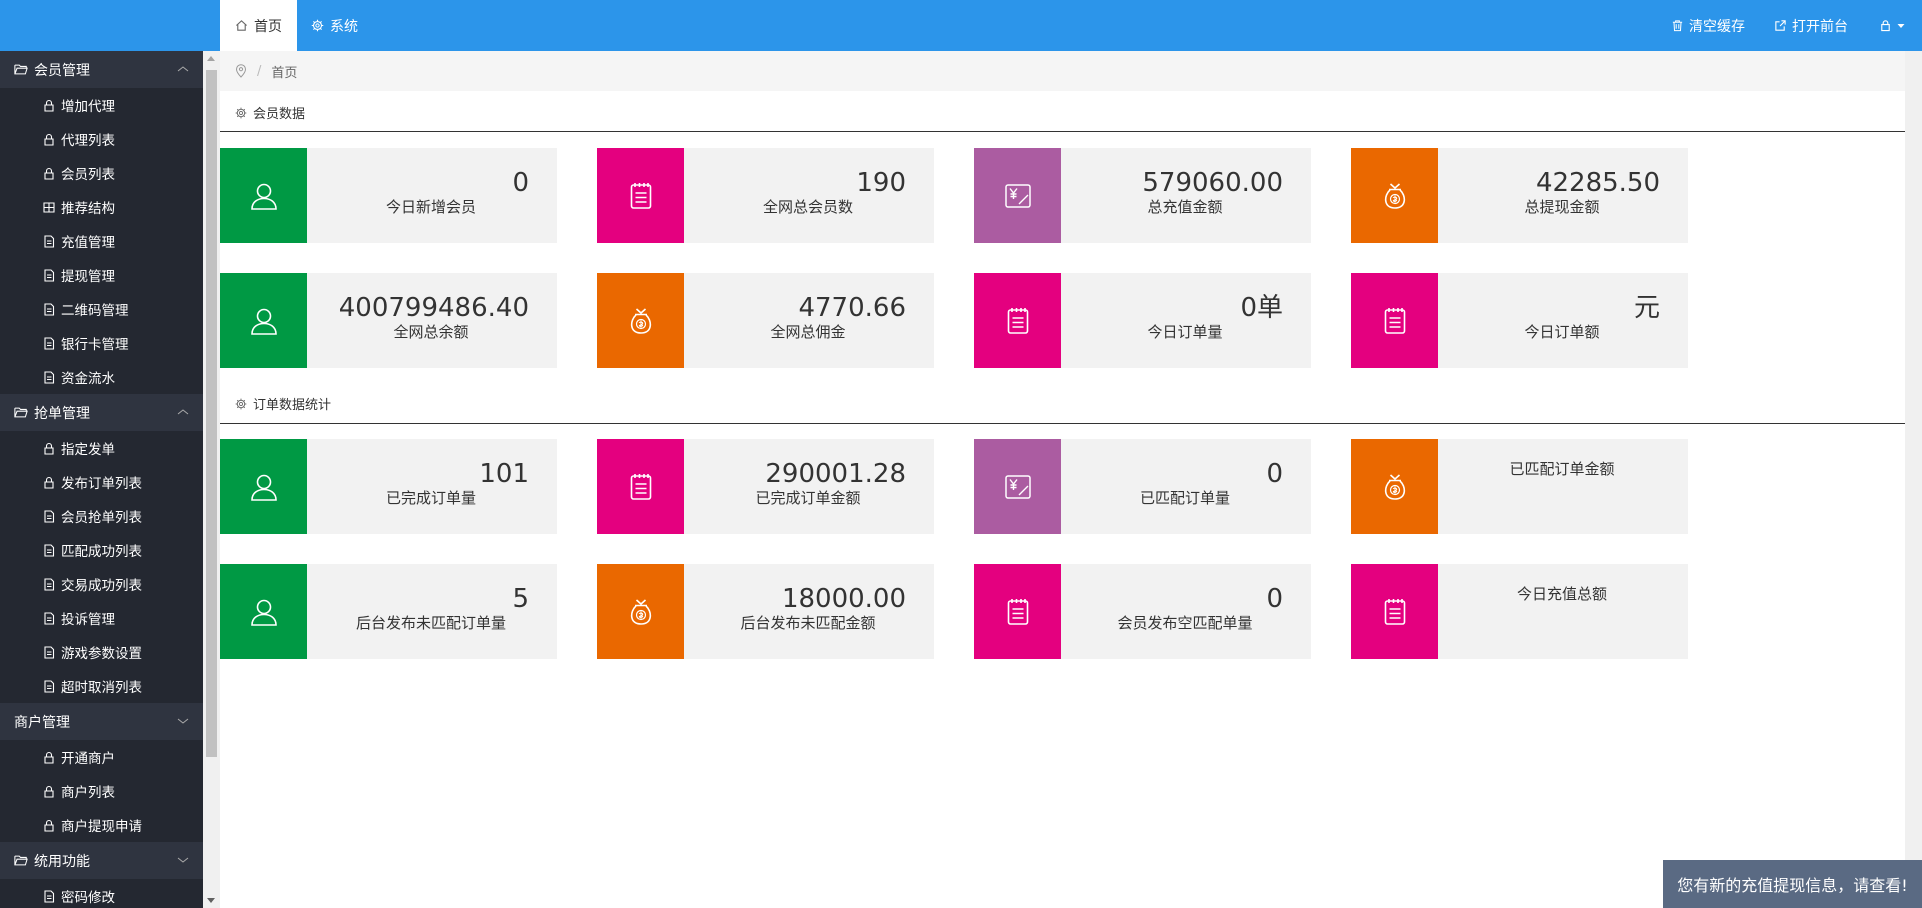 The height and width of the screenshot is (908, 1922). I want to click on sidebar-item-label: 推荐结构, so click(88, 209).